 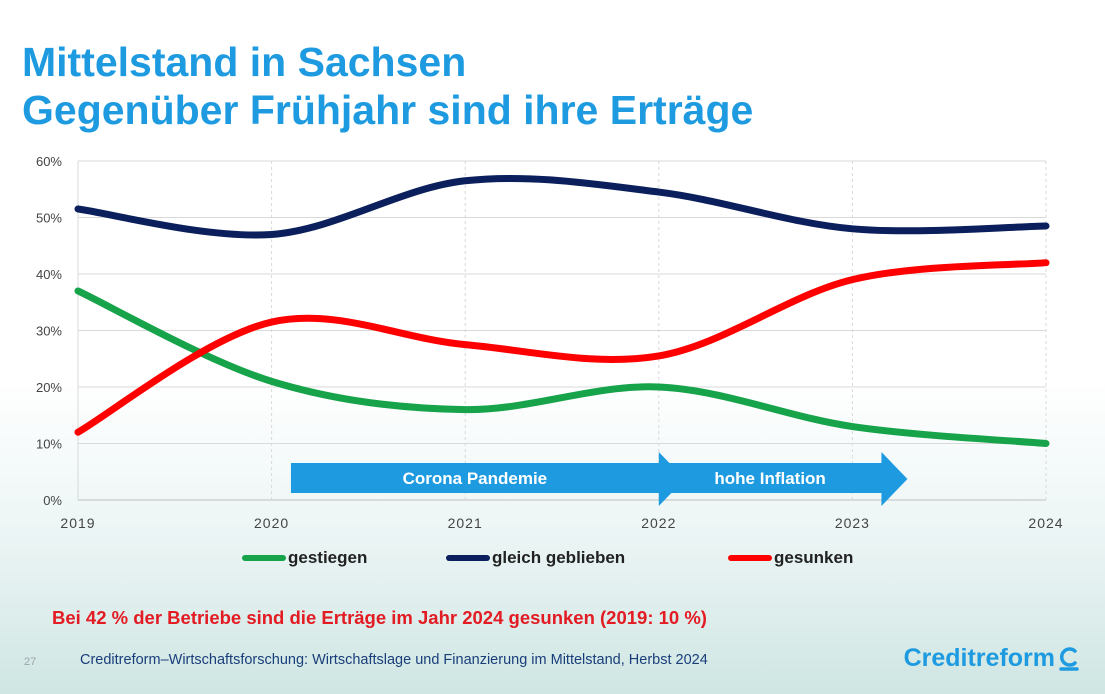 What do you see at coordinates (77, 523) in the screenshot?
I see `x-tick-label: 2019` at bounding box center [77, 523].